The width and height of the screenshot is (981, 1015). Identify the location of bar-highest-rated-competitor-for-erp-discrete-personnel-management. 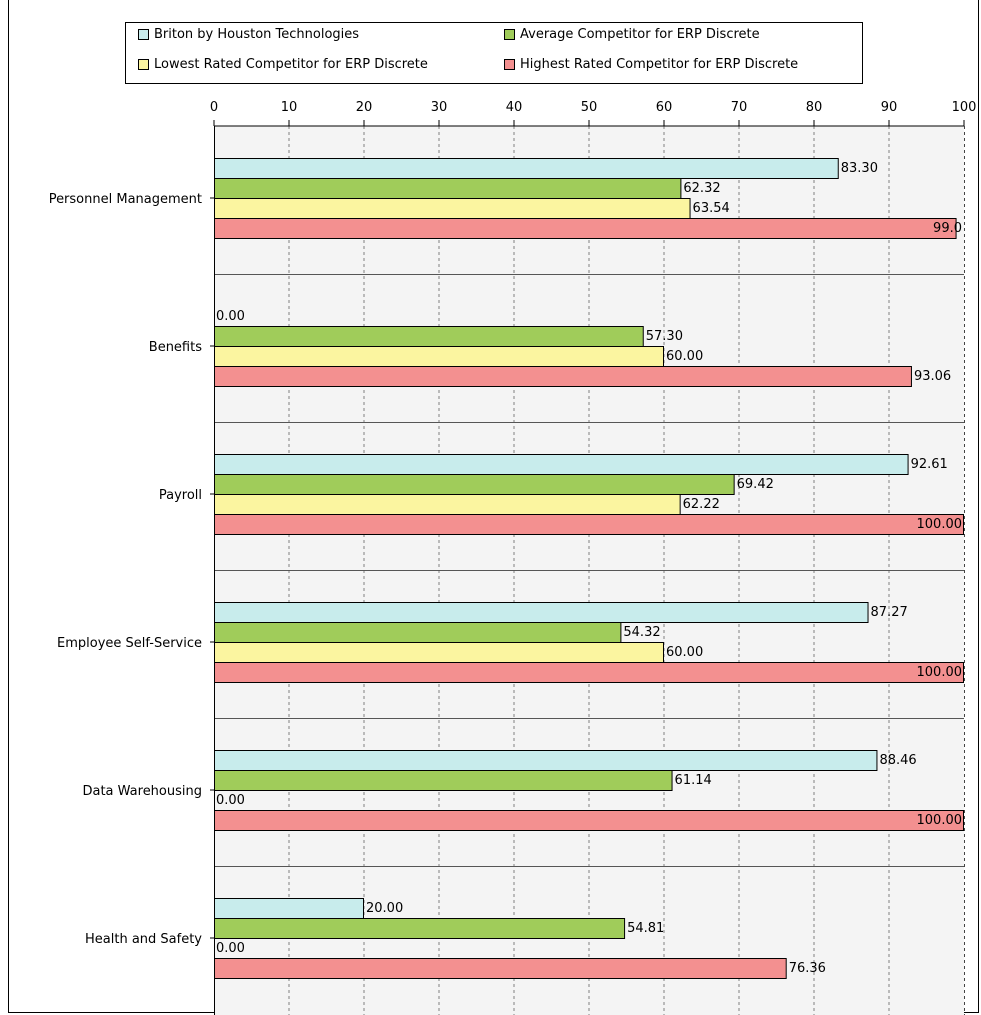
(585, 228).